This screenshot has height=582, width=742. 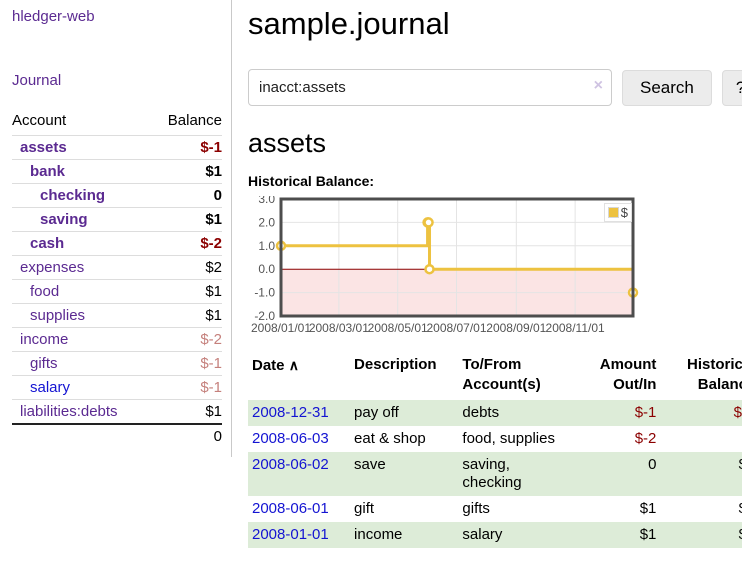 I want to click on chart-legend: $, so click(x=617, y=212).